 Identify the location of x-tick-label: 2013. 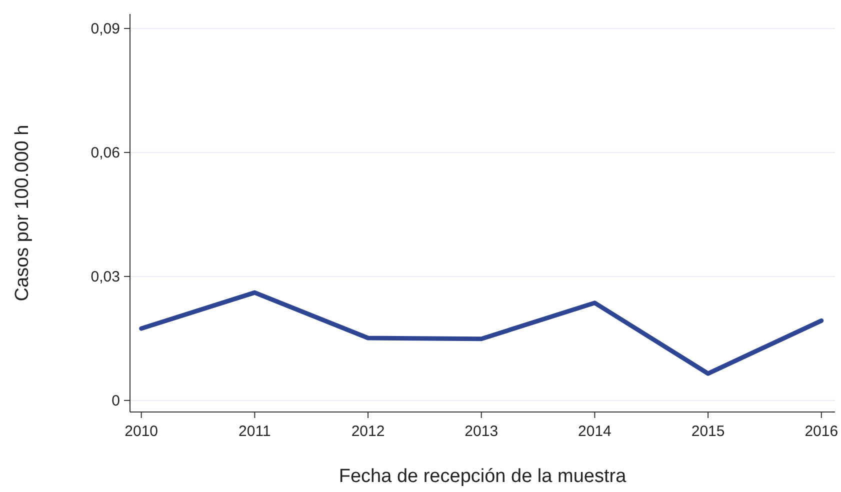
(481, 431).